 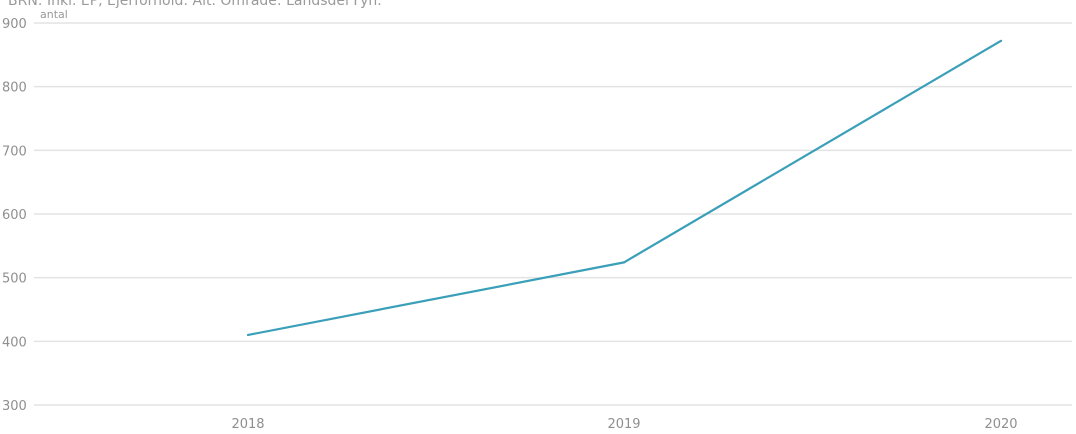 What do you see at coordinates (14, 24) in the screenshot?
I see `y-tick-label: 900` at bounding box center [14, 24].